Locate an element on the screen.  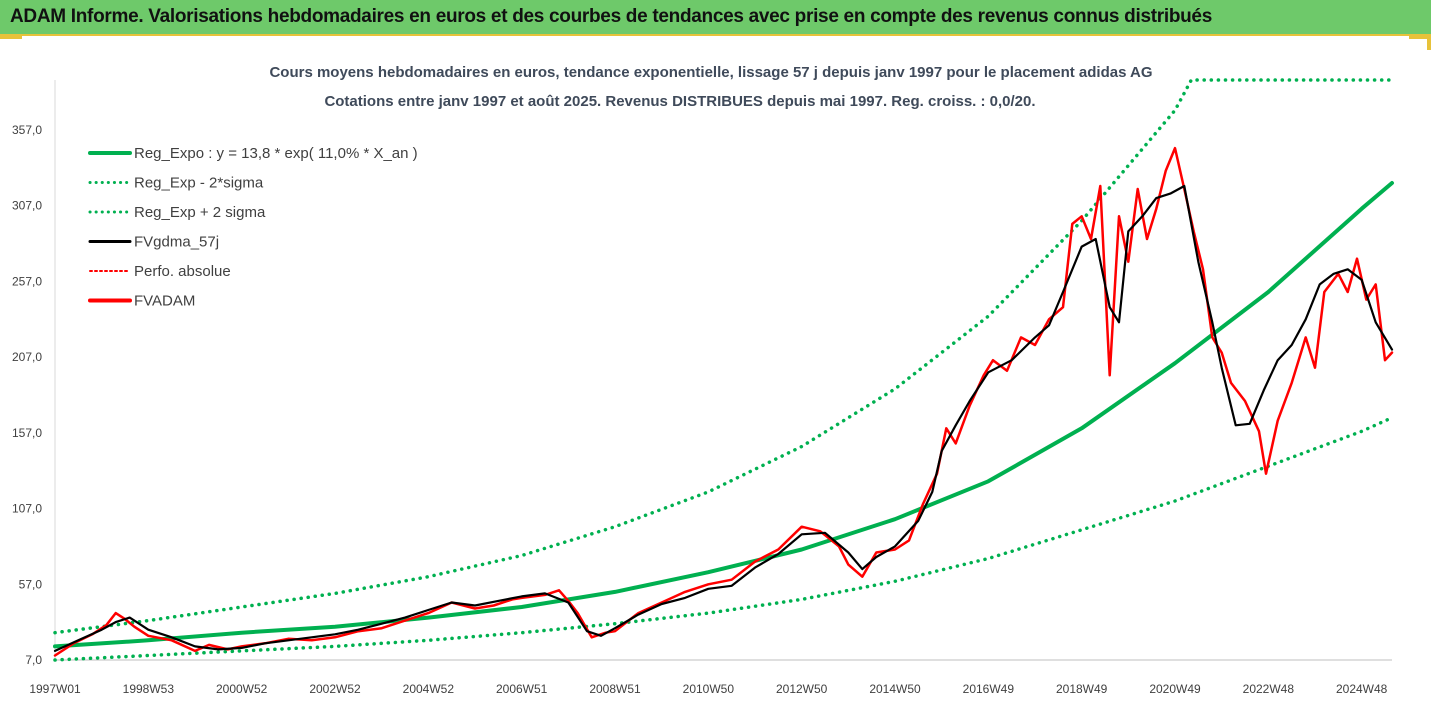
x-tick-label: 2022W48 is located at coordinates (1269, 689).